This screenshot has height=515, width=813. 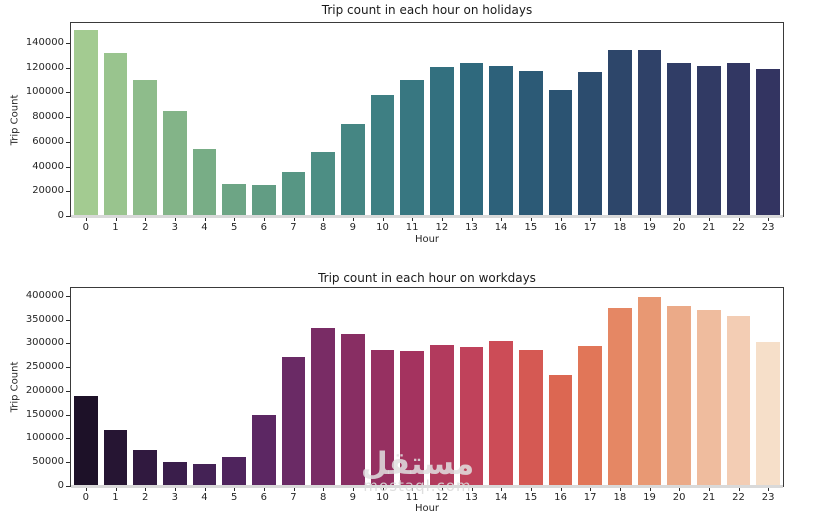 What do you see at coordinates (44, 343) in the screenshot?
I see `y-tick-label: 300000` at bounding box center [44, 343].